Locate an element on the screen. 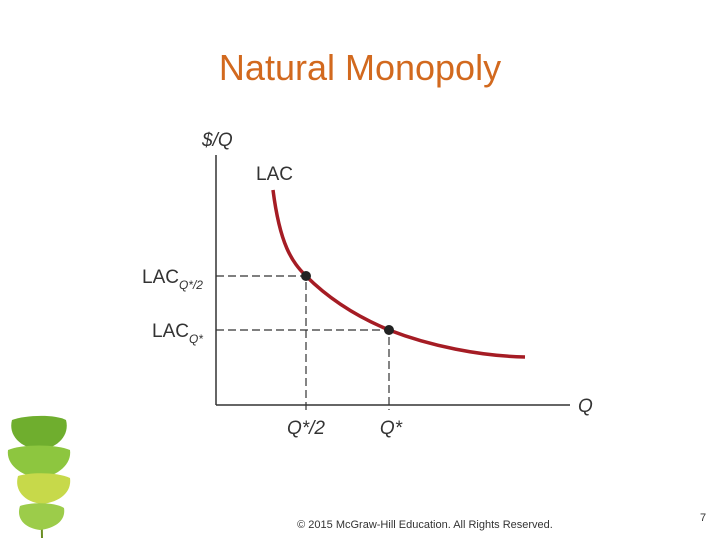 The height and width of the screenshot is (540, 720). ginkgo-decoration is located at coordinates (39, 477).